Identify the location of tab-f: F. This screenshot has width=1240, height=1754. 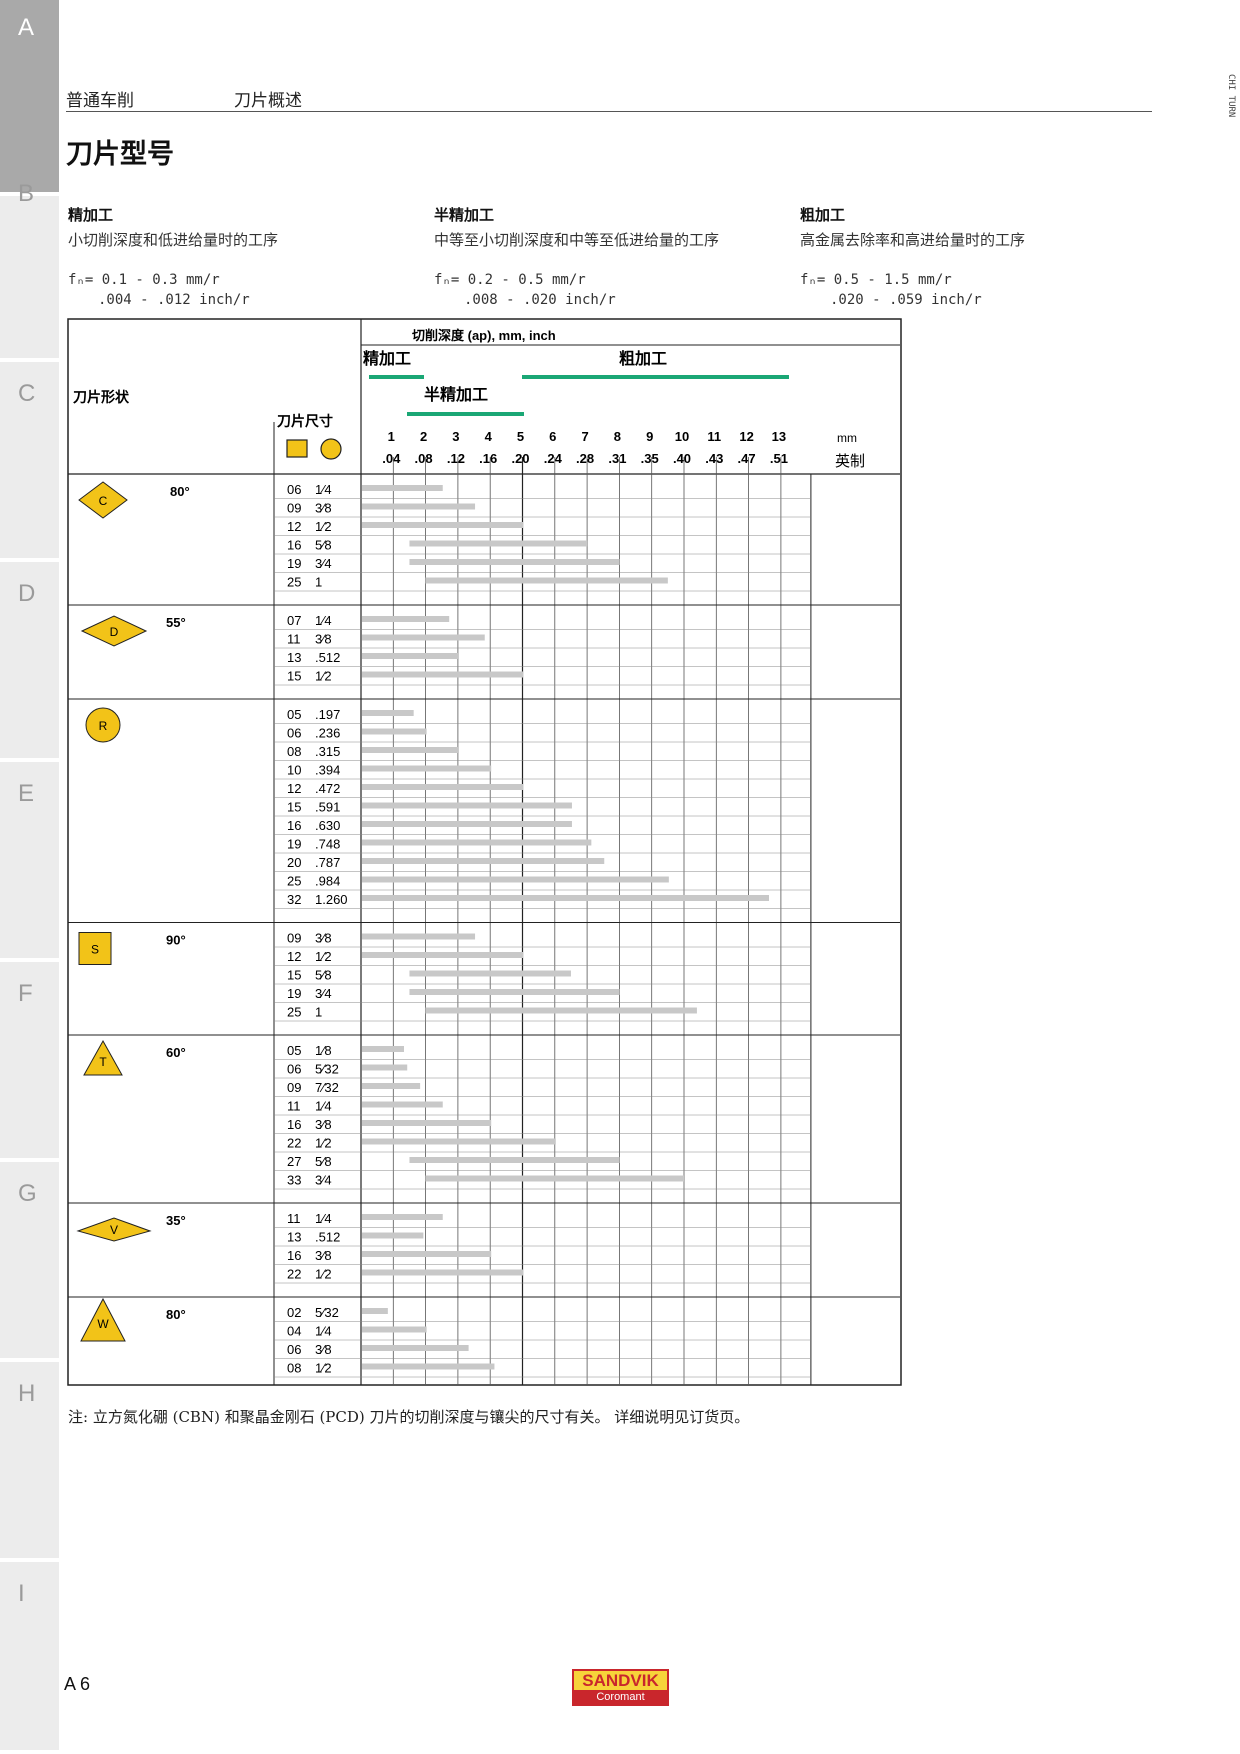
(29, 1064).